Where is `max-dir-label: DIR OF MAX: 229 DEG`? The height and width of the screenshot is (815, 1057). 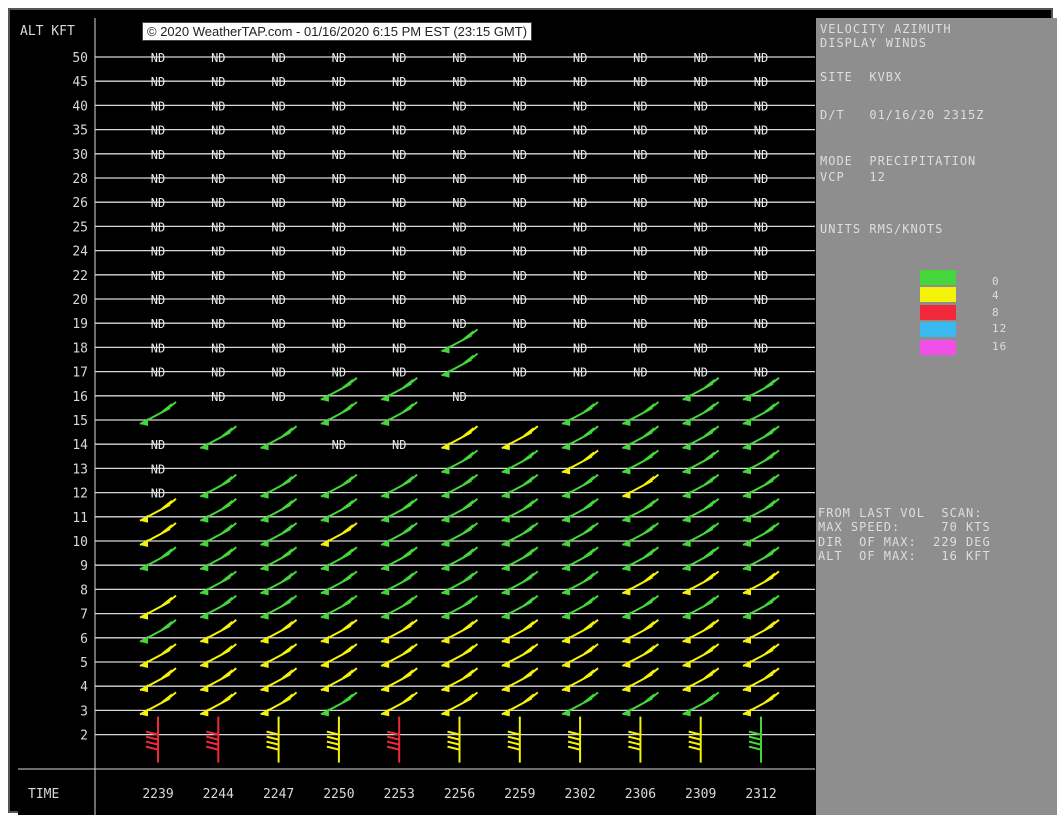 max-dir-label: DIR OF MAX: 229 DEG is located at coordinates (904, 542).